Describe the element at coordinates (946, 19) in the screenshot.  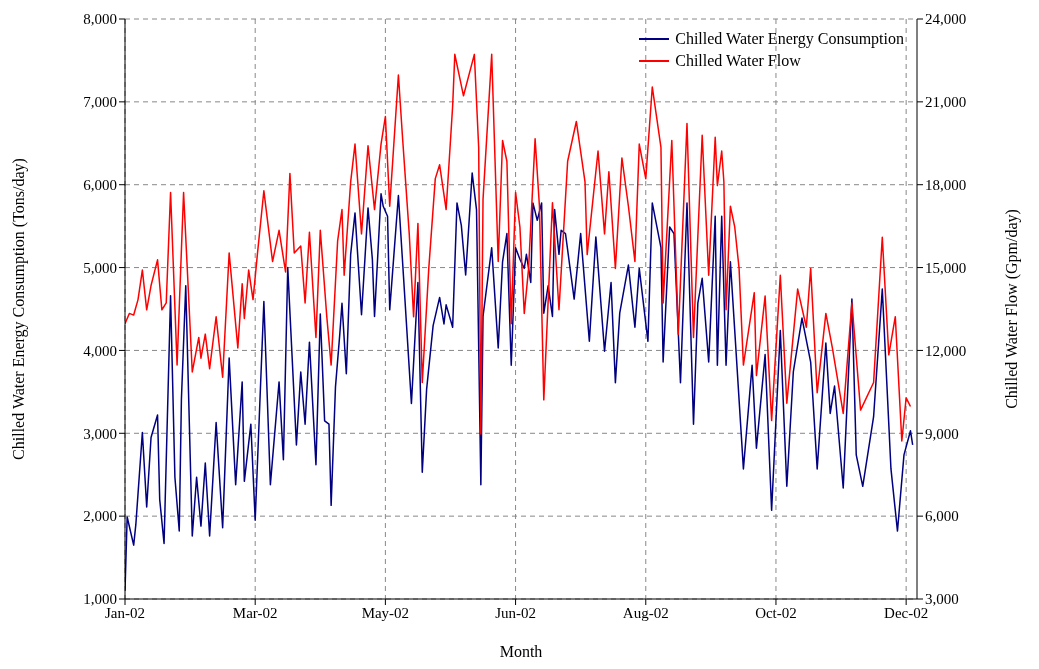
I see `y2-tick-label: 24,000` at that location.